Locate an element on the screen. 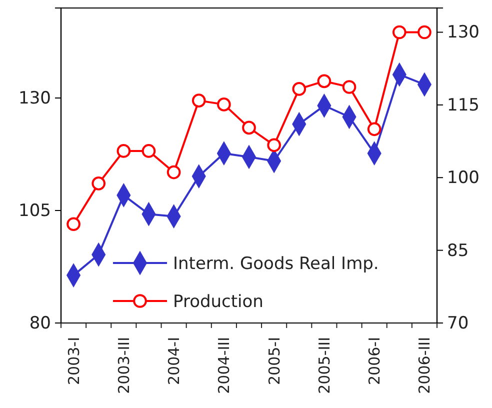 This screenshot has height=408, width=492. y2-tick-label: 130 is located at coordinates (463, 32).